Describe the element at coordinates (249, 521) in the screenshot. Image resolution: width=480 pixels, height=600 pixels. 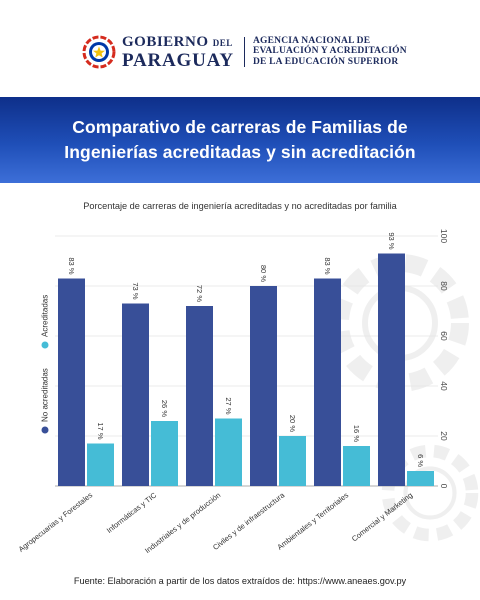
I see `x-tick-label: Civiles y de infraestructura` at that location.